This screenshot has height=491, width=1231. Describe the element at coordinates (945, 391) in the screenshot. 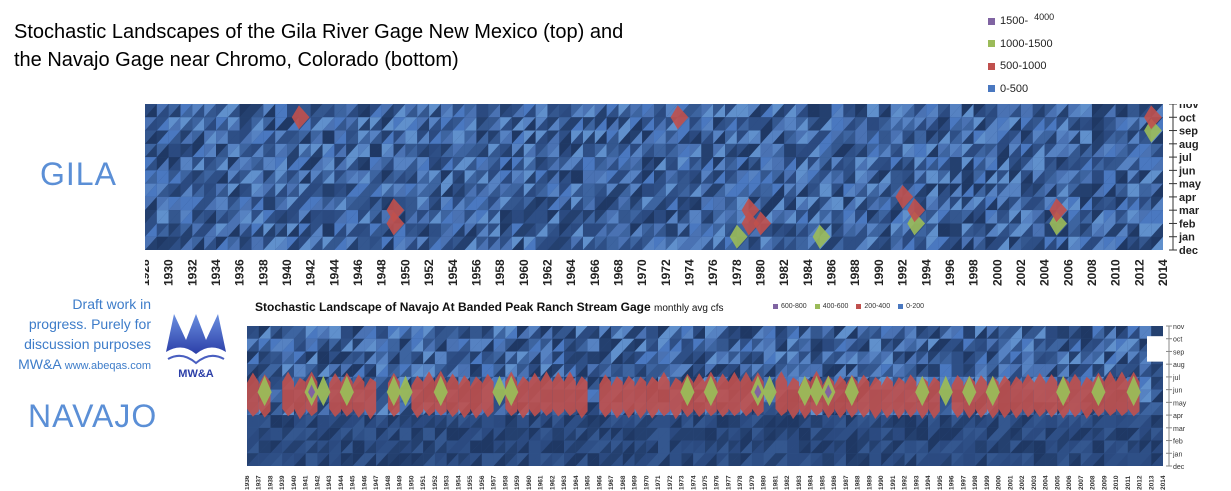

I see `navajo-wet-1995` at that location.